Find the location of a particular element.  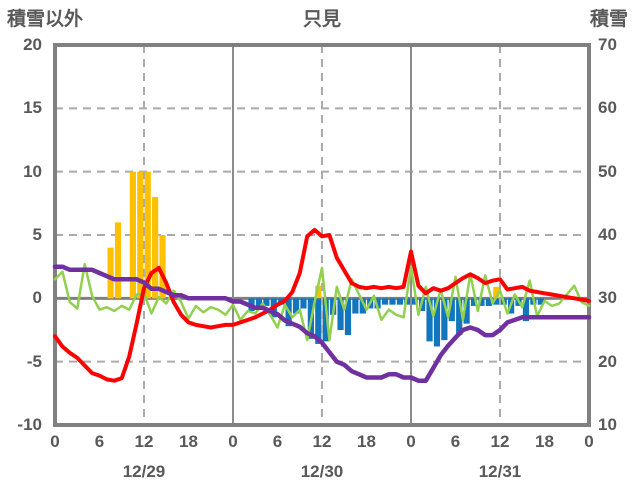

right-axis-tick-label: 60 is located at coordinates (607, 108).